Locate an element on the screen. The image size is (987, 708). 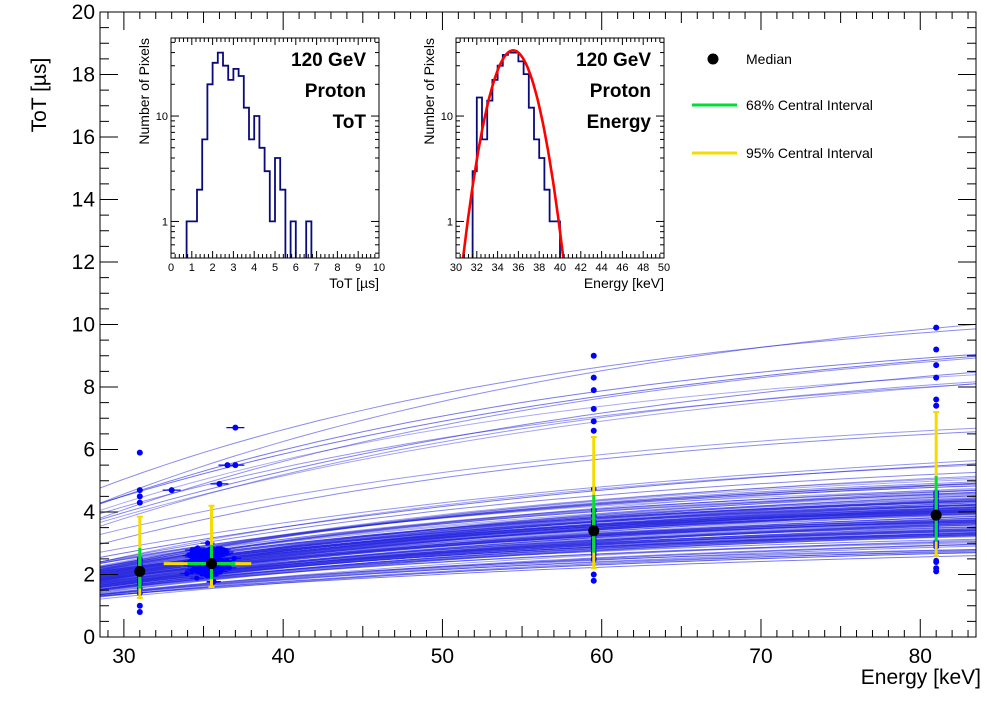
inset-x-tick-label: 4 is located at coordinates (254, 268).